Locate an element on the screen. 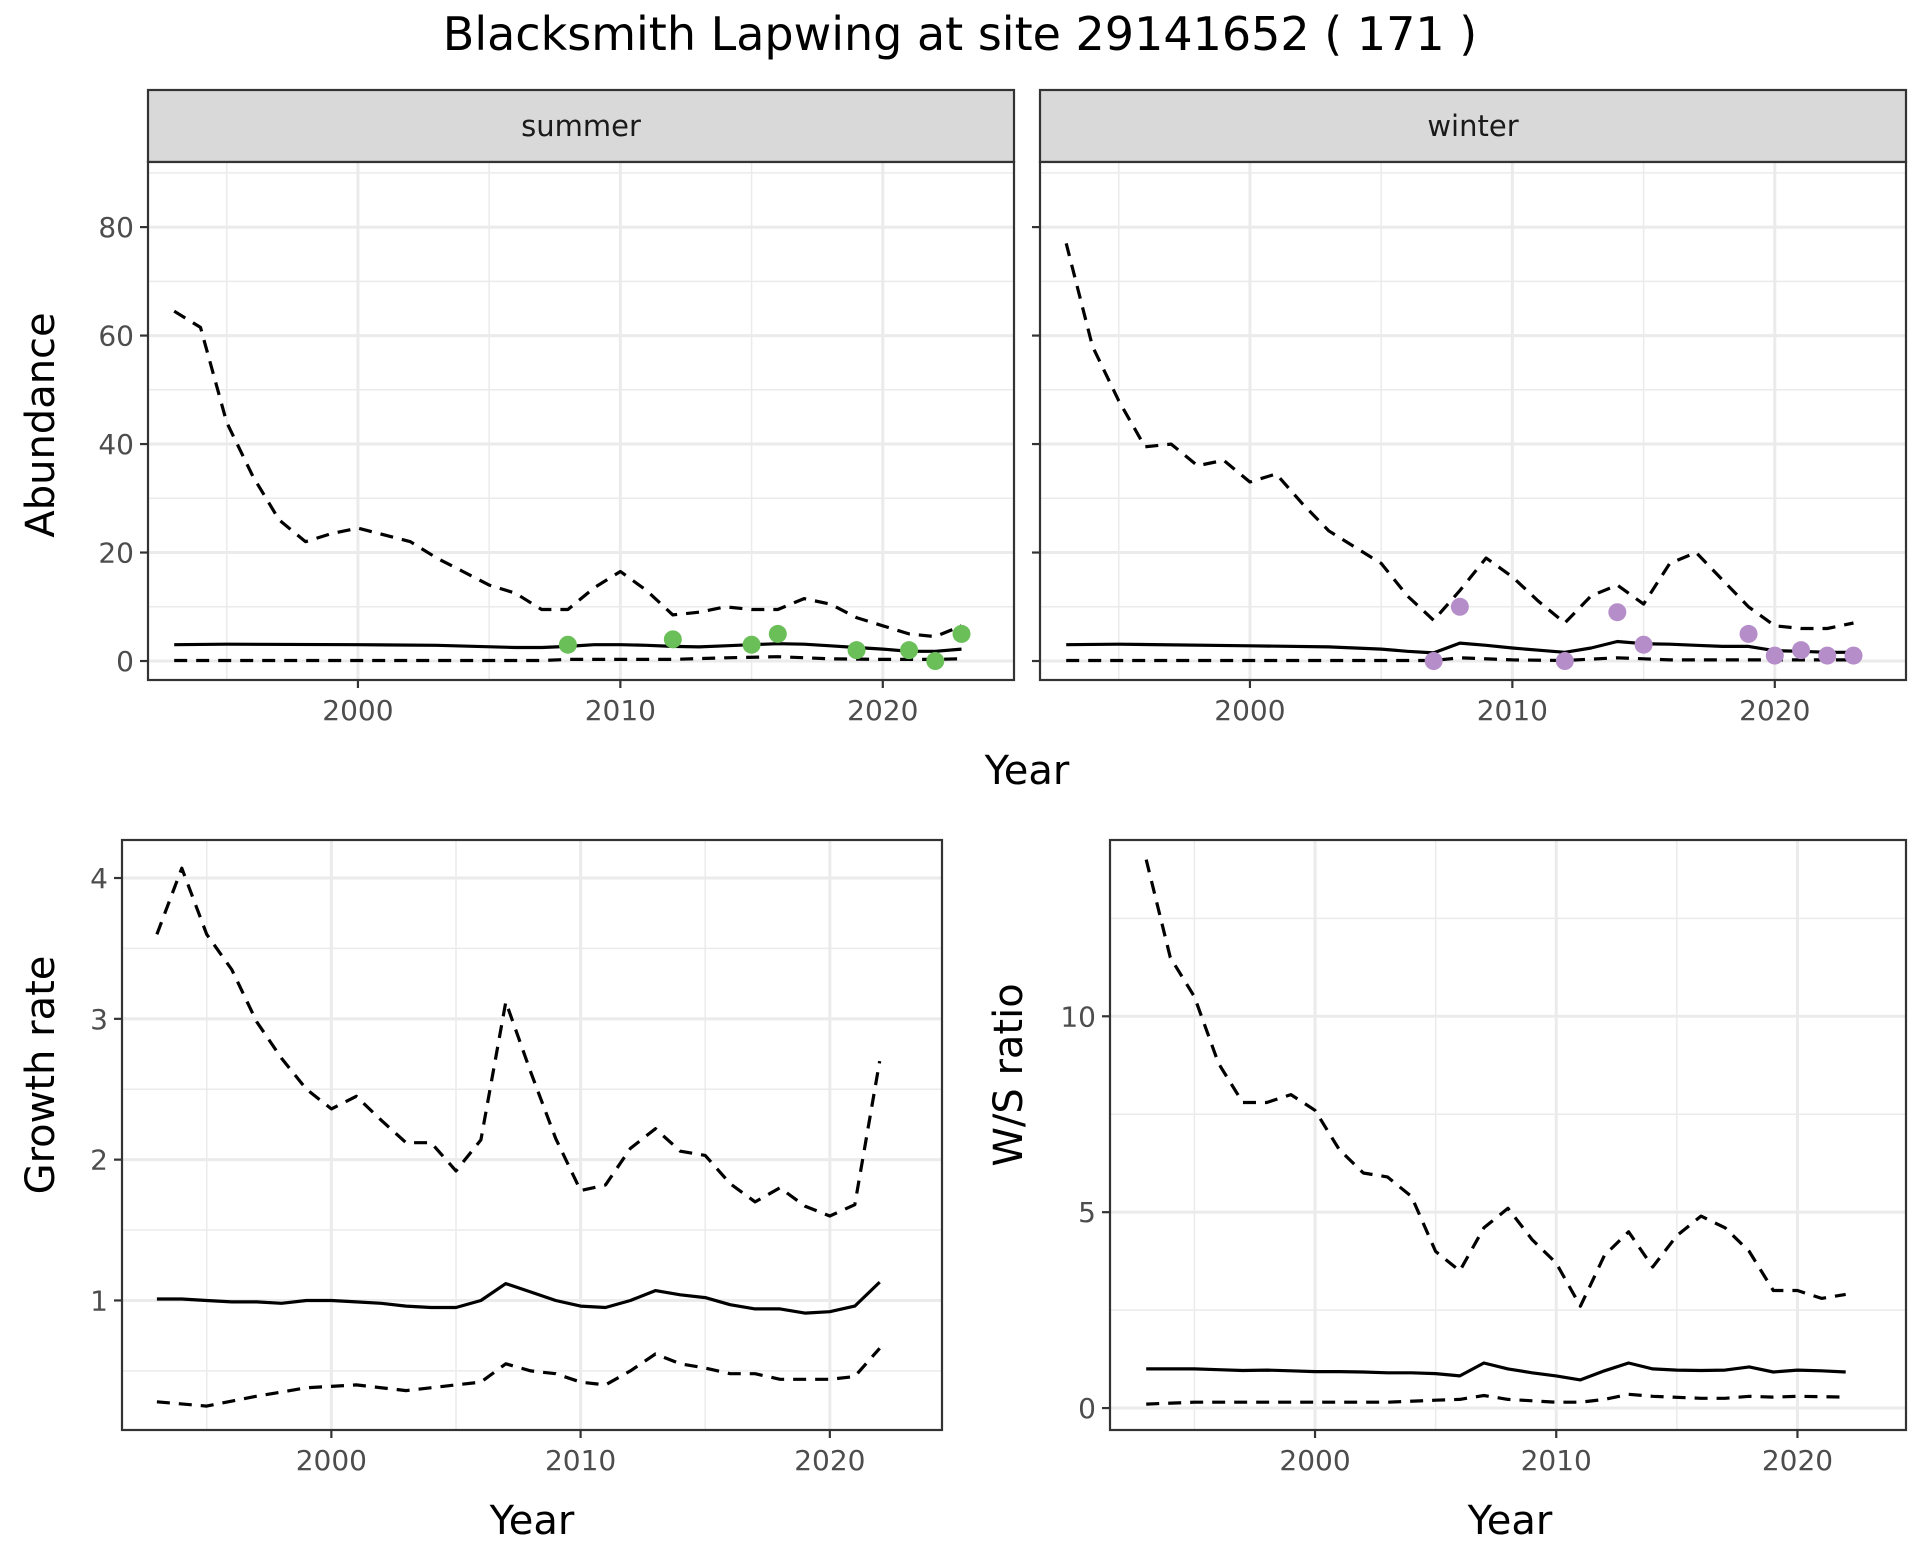 The image size is (1920, 1560). y-tick-label: 5 is located at coordinates (1087, 1212).